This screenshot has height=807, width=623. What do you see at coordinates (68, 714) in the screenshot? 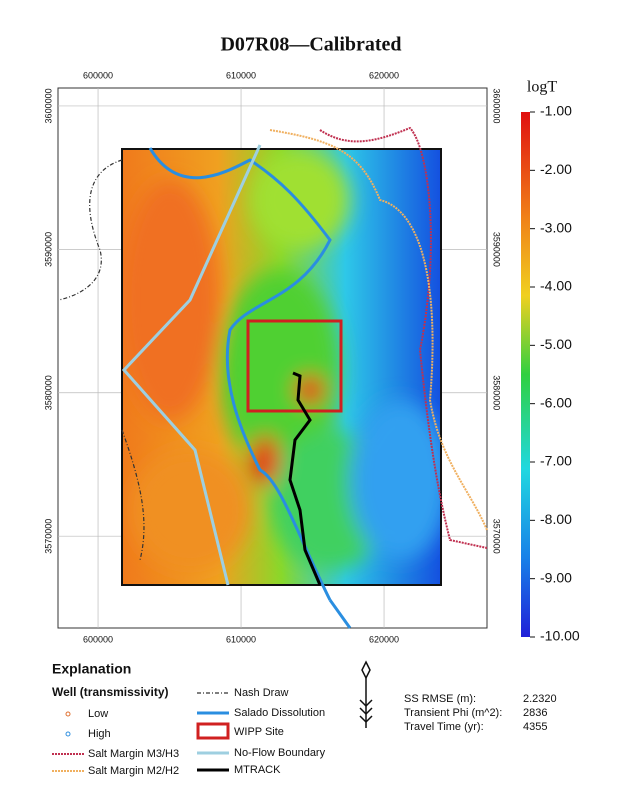
I see `well-low-symbol` at bounding box center [68, 714].